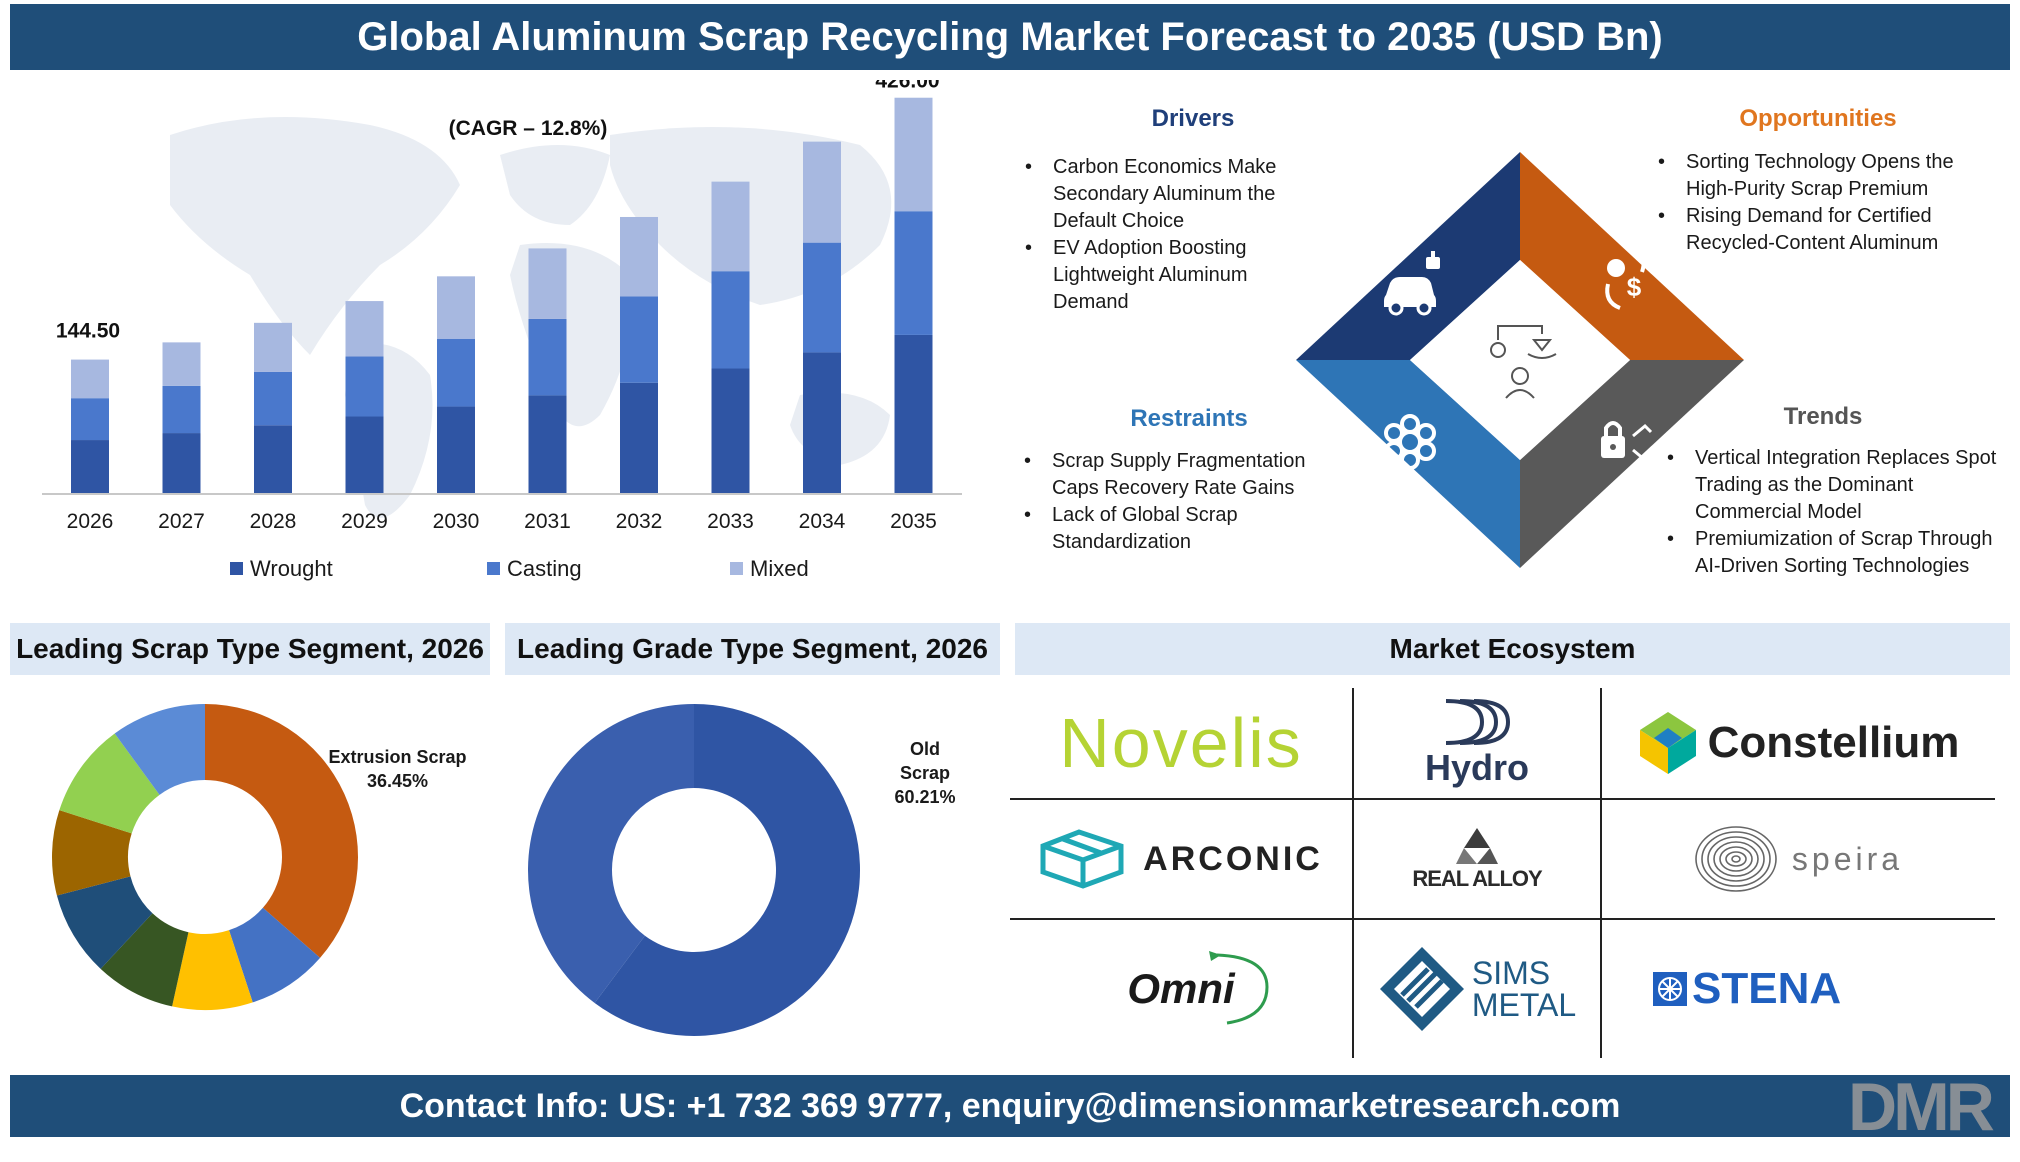  Describe the element at coordinates (1823, 416) in the screenshot. I see `trends-heading: Trends` at that location.